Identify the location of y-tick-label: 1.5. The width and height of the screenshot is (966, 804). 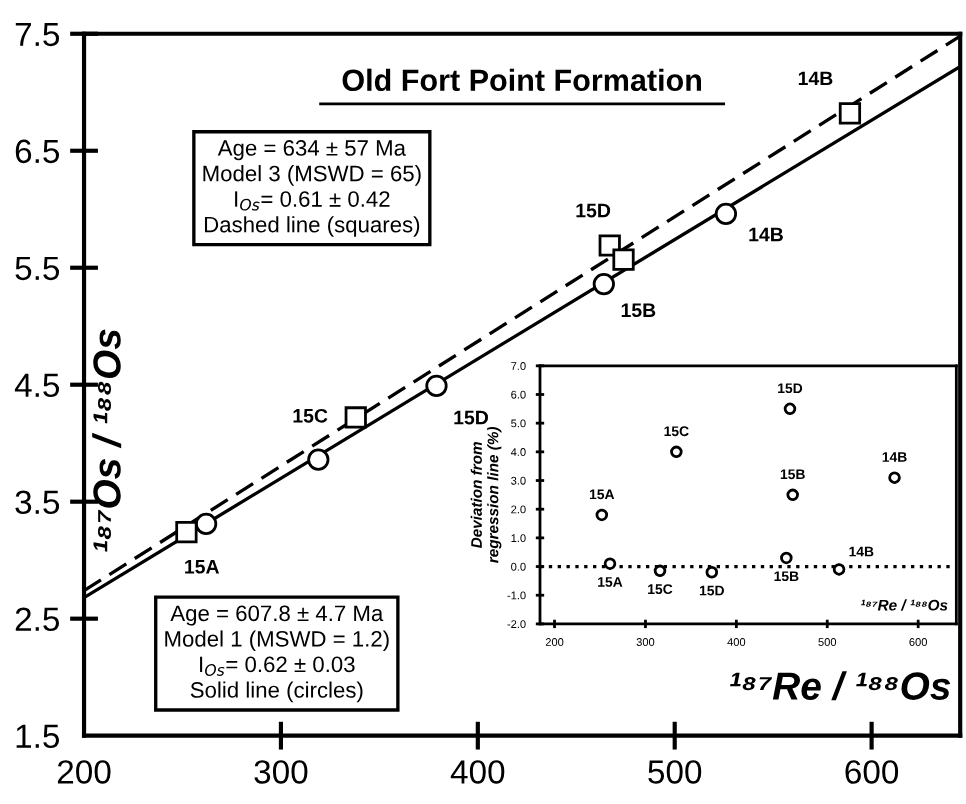
(38, 736).